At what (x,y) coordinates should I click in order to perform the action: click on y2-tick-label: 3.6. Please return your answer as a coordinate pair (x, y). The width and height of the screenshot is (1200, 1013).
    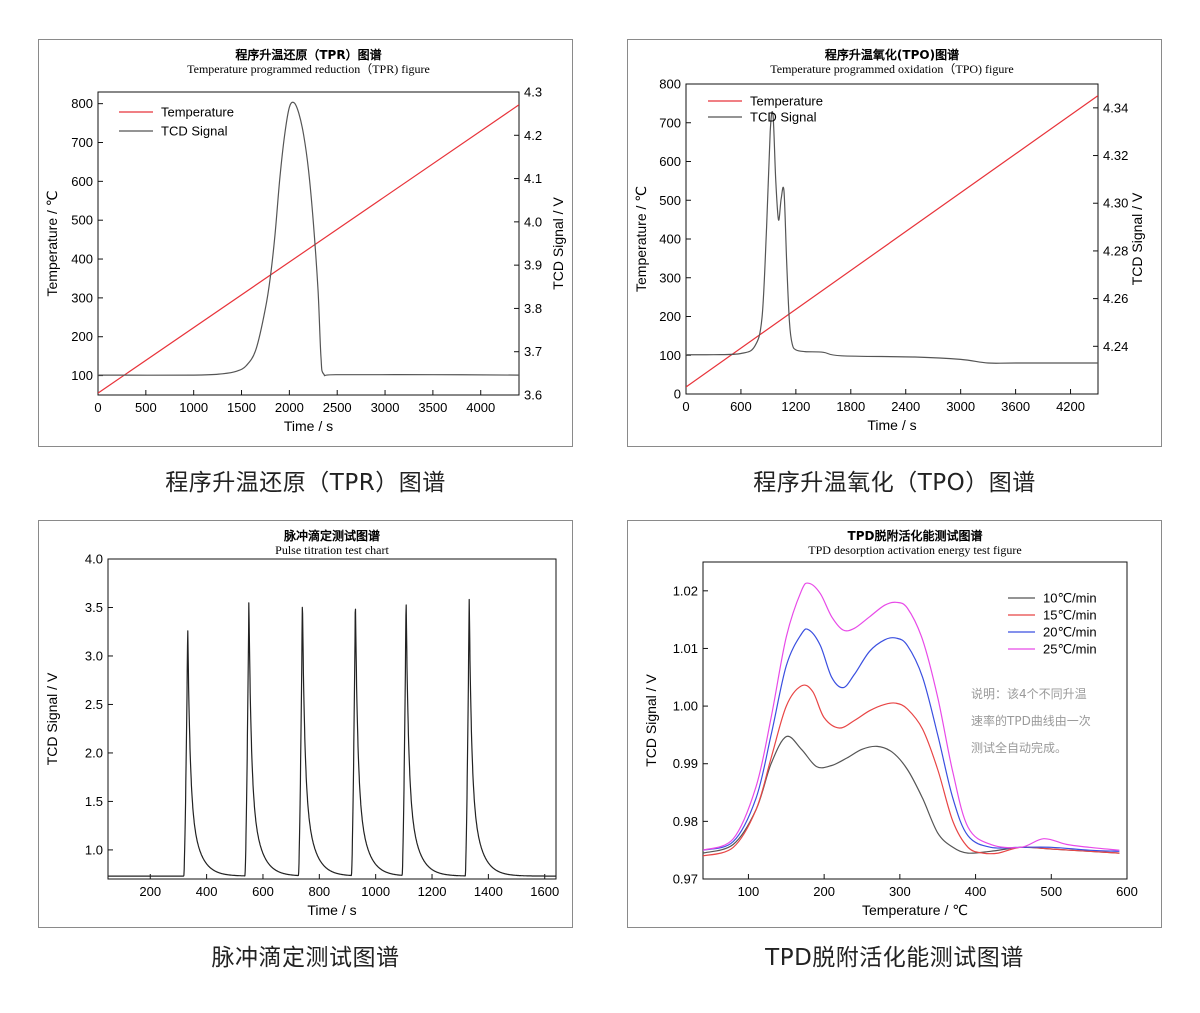
    Looking at the image, I should click on (533, 395).